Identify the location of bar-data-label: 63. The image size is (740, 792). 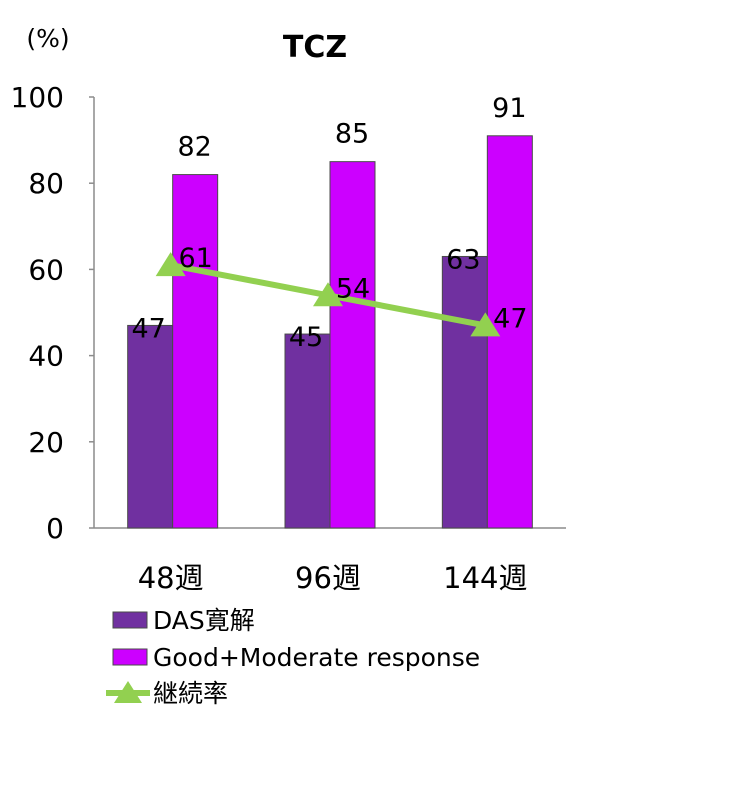
(463, 259).